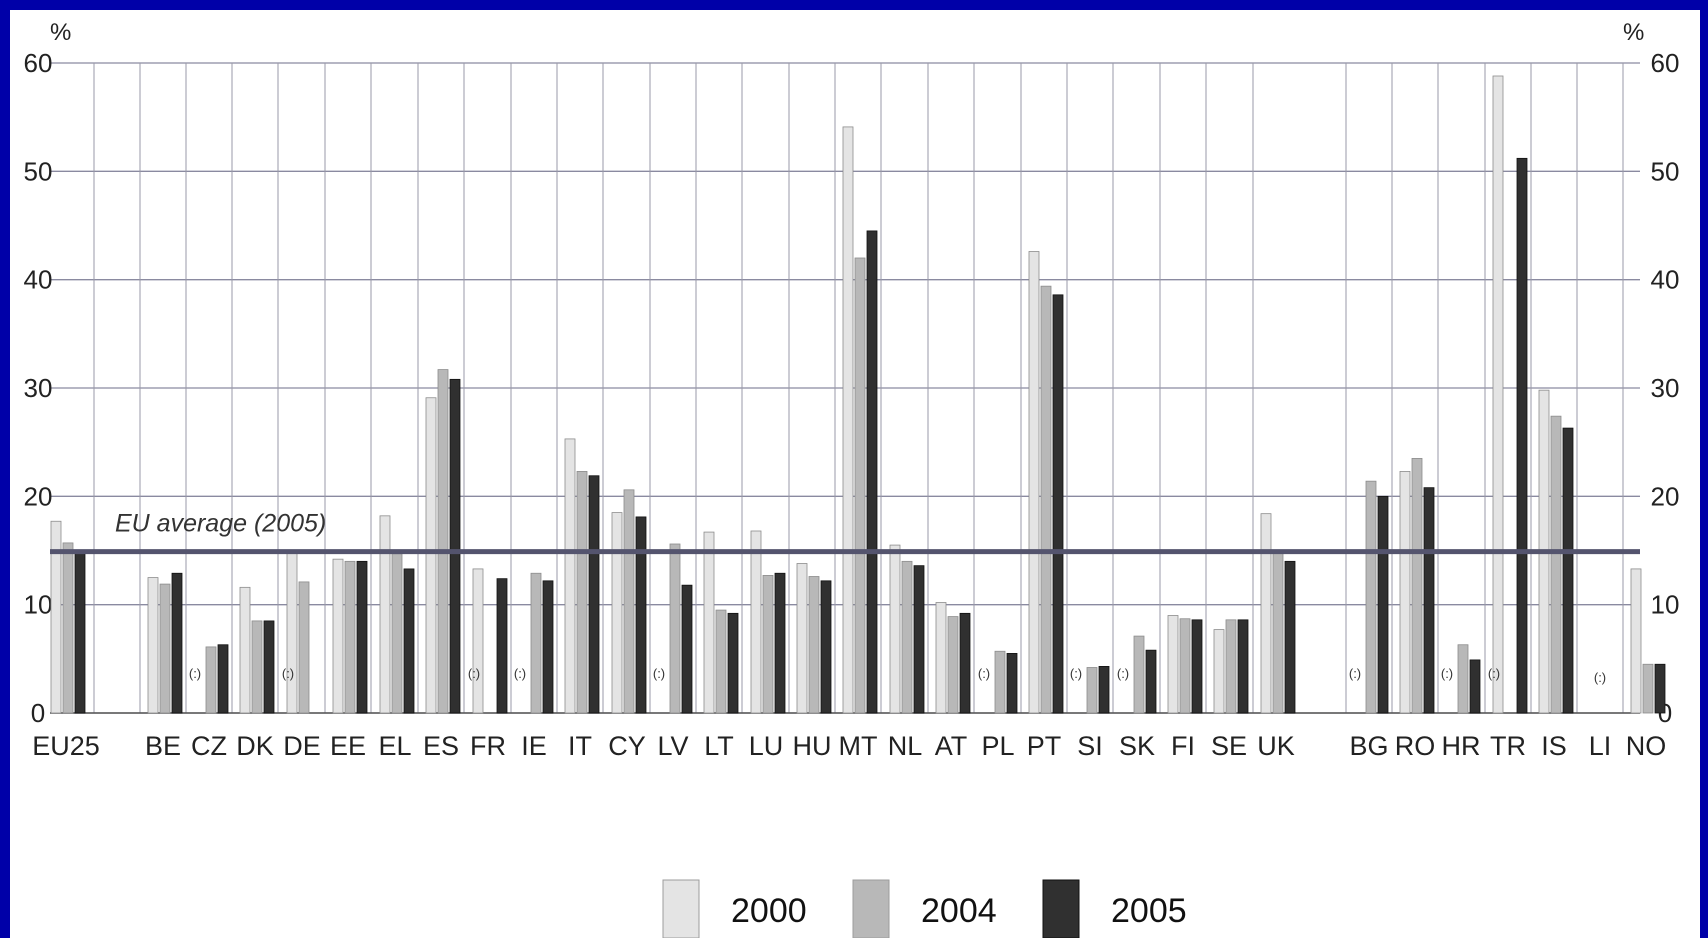 The width and height of the screenshot is (1708, 938). I want to click on x-tick-label: DK, so click(255, 746).